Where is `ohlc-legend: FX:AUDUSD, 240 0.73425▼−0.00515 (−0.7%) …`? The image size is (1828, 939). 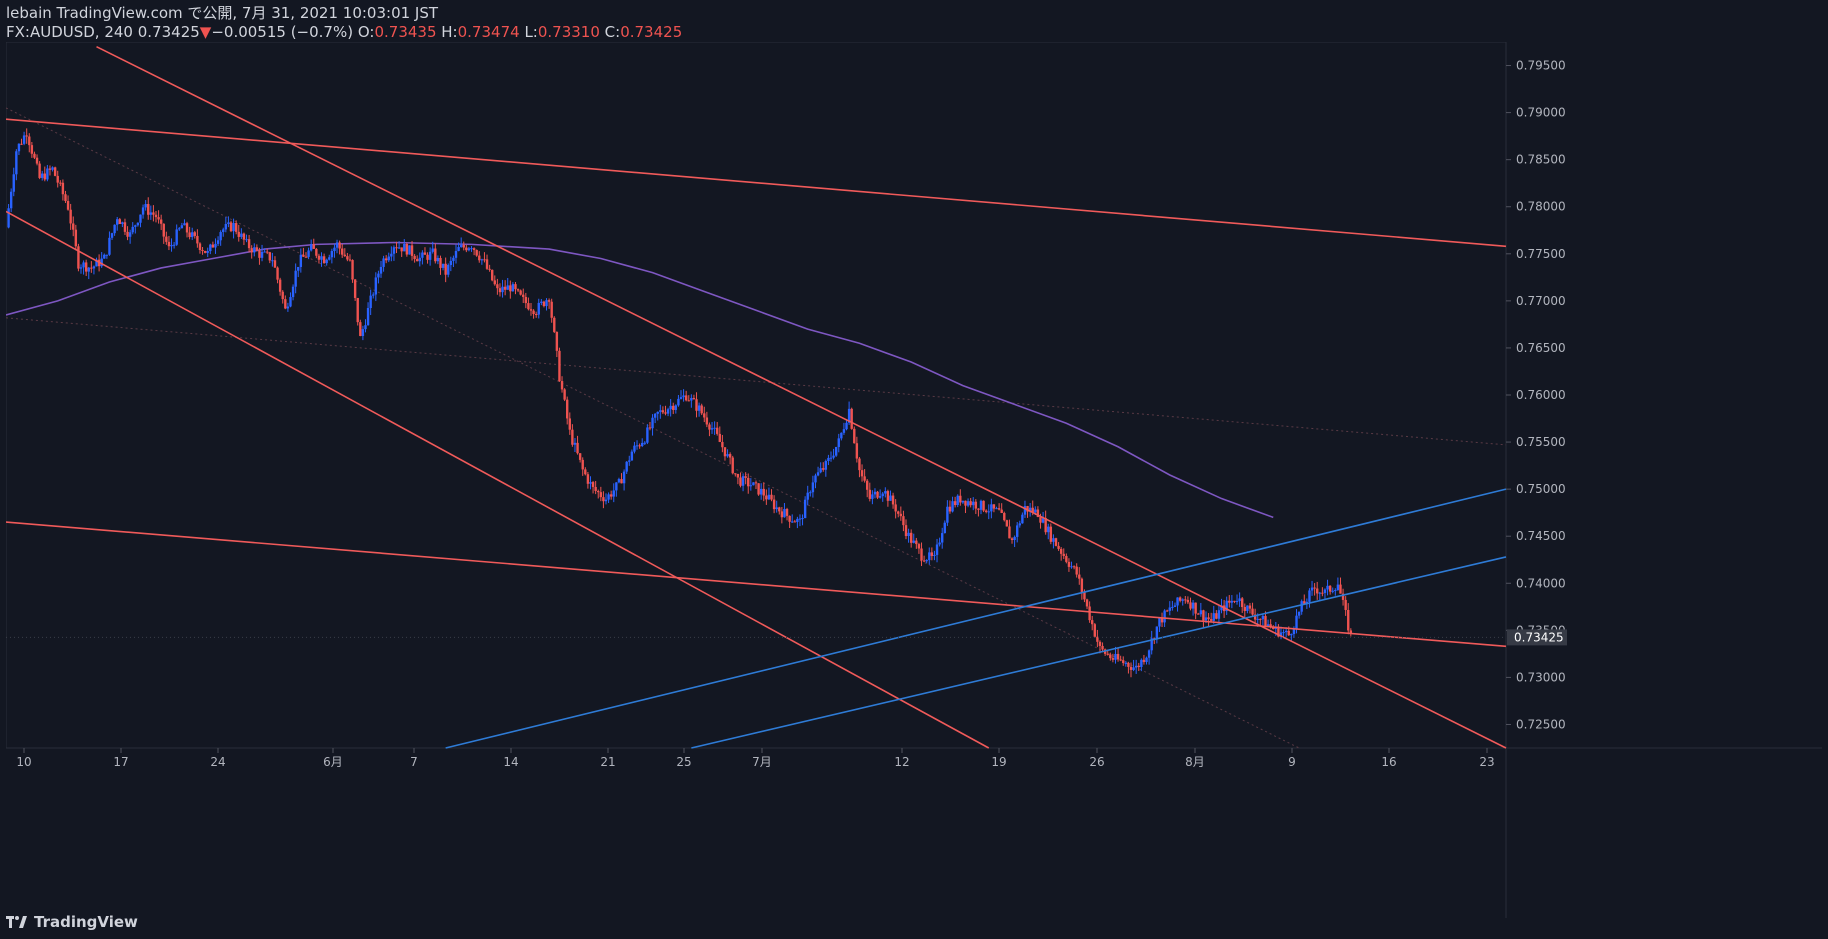
ohlc-legend: FX:AUDUSD, 240 0.73425▼−0.00515 (−0.7%) … is located at coordinates (344, 32).